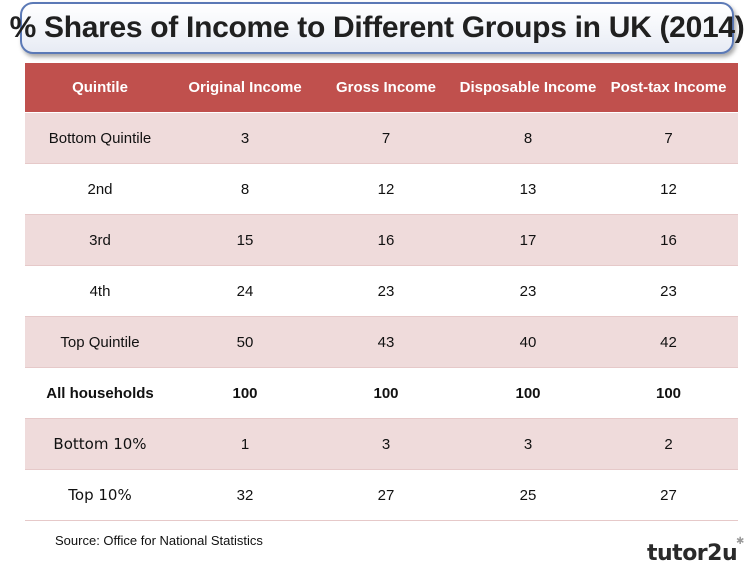 The width and height of the screenshot is (755, 568). I want to click on header-gross-income: Gross Income, so click(386, 88).